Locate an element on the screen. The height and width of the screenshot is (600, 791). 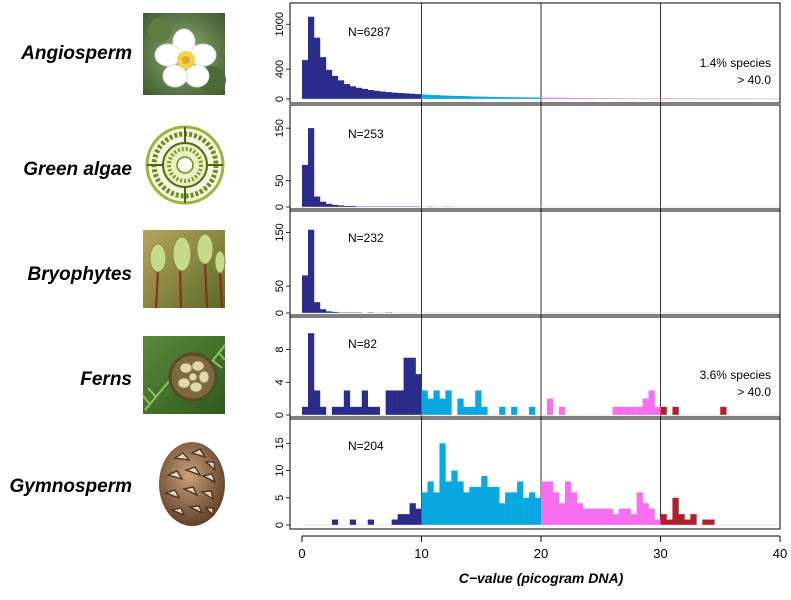
ferns-sample-size: N=82 is located at coordinates (362, 344).